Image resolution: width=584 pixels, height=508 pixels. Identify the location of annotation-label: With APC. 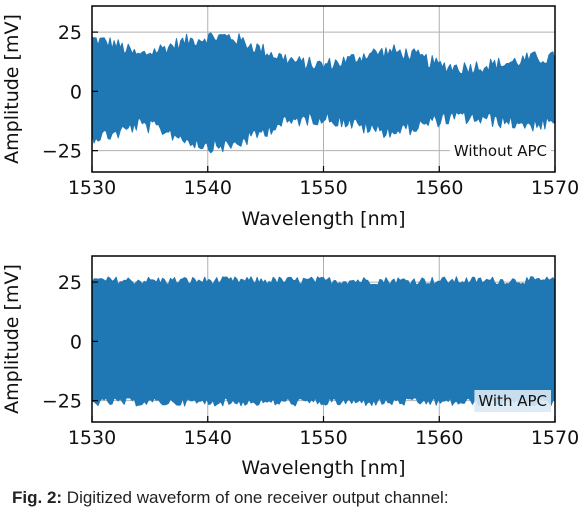
(512, 401).